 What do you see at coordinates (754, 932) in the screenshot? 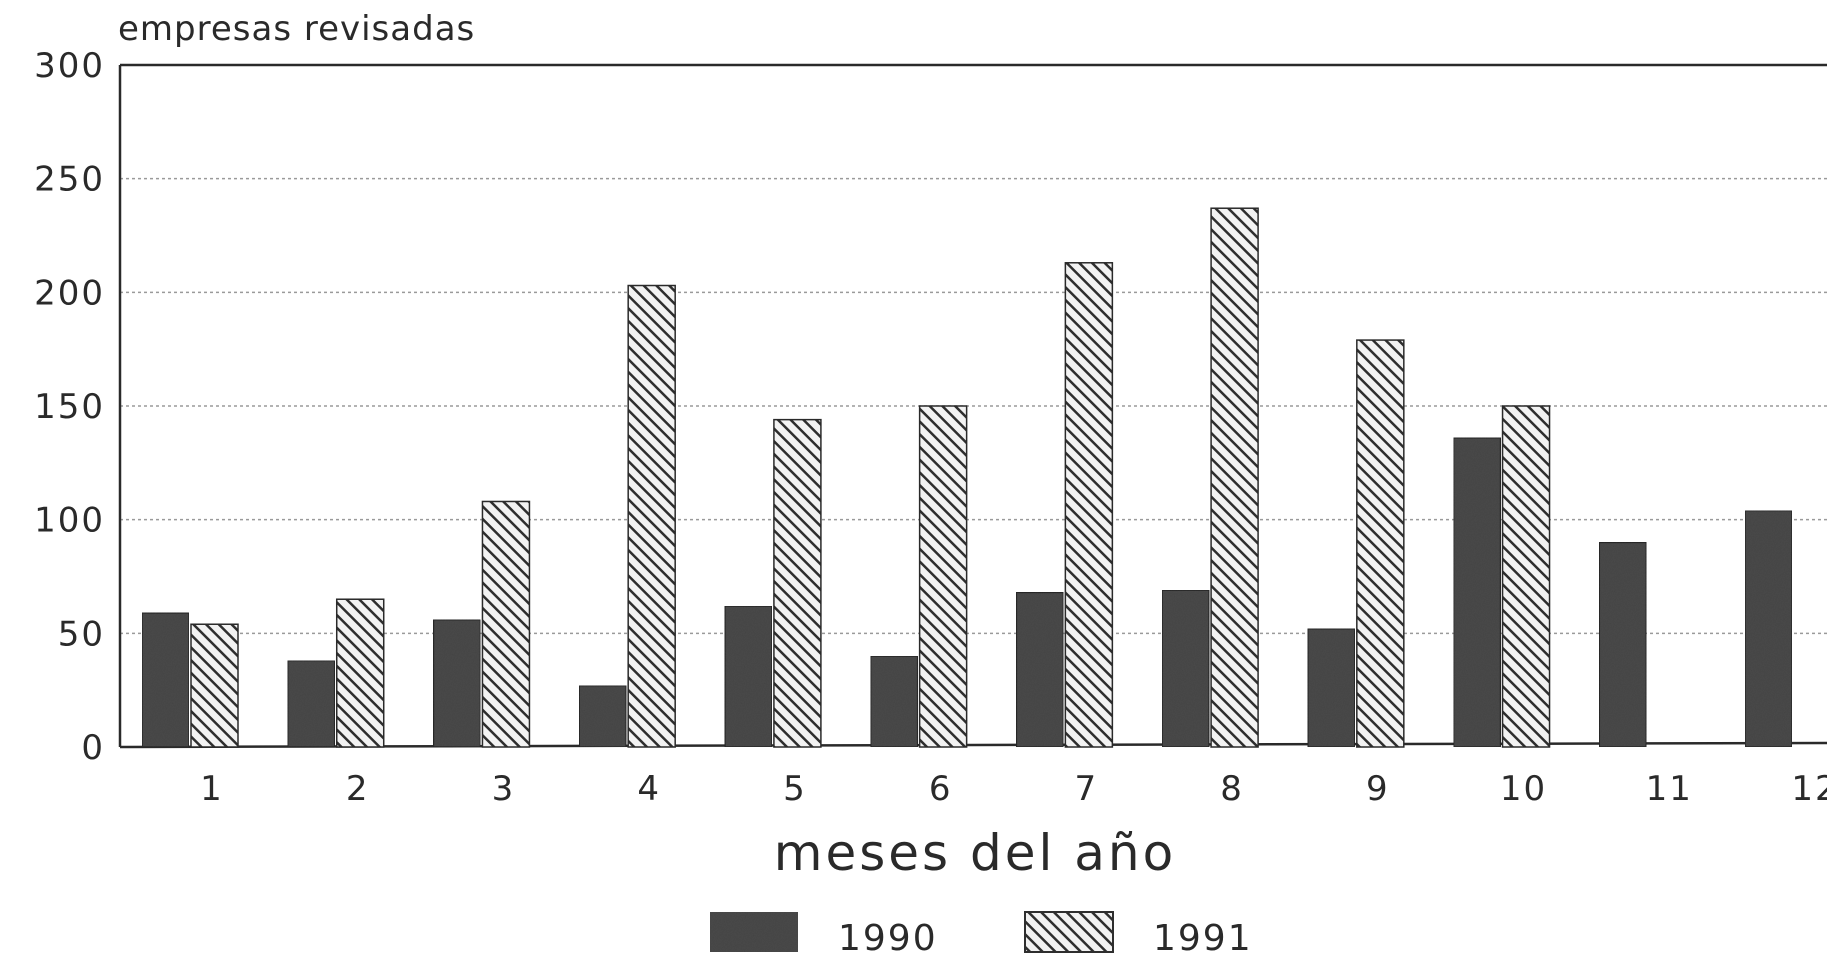
I see `legend-swatch-1990` at bounding box center [754, 932].